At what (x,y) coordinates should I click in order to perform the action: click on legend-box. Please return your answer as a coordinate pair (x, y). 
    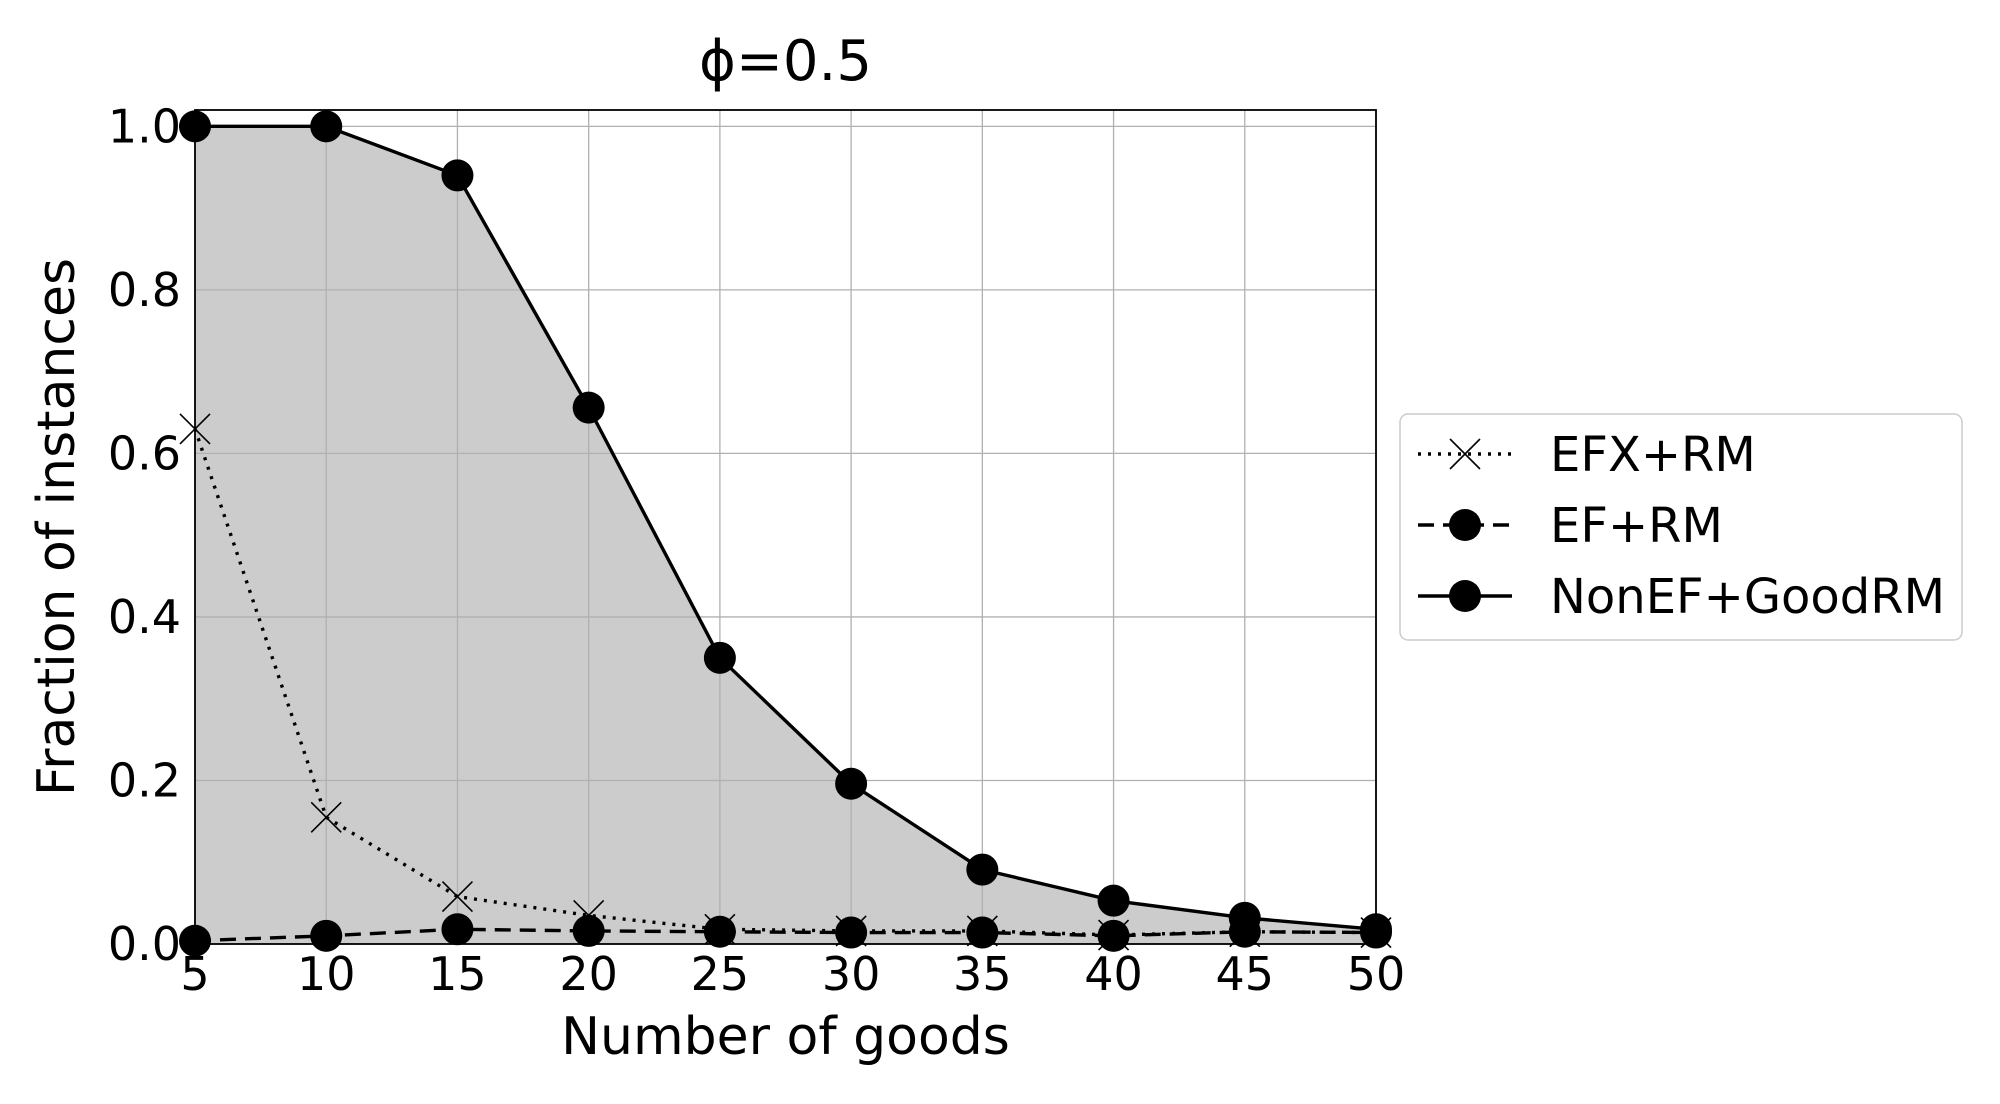
    Looking at the image, I should click on (1681, 527).